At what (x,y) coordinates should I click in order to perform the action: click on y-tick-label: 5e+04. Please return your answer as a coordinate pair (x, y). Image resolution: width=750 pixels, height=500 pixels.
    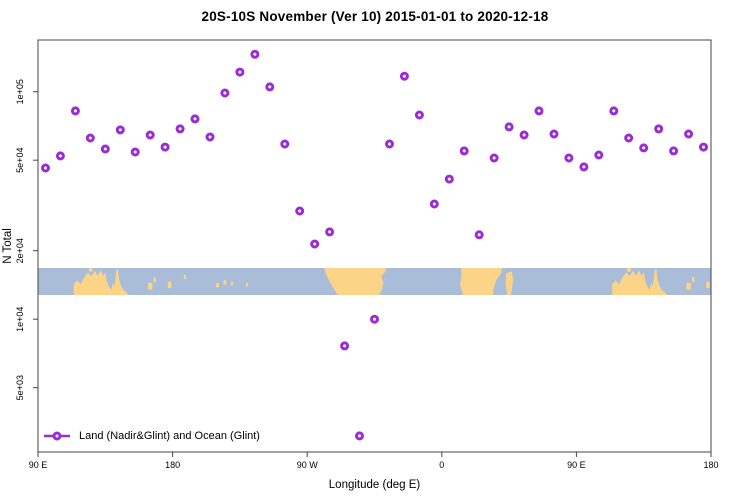
    Looking at the image, I should click on (20, 160).